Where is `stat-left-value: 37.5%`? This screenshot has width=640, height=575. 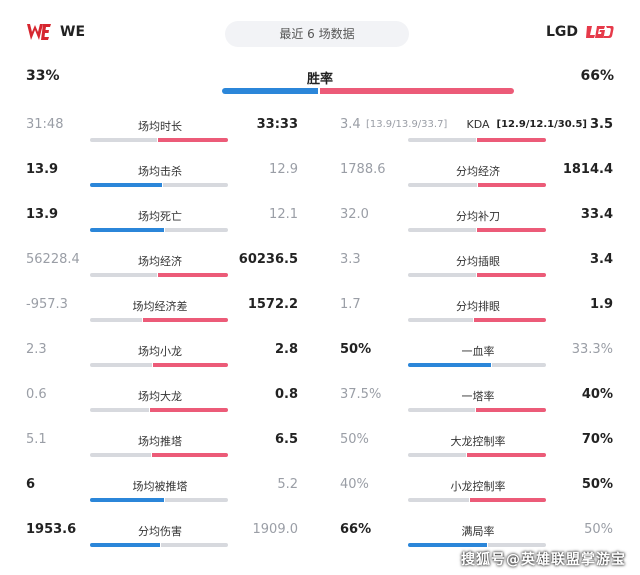 stat-left-value: 37.5% is located at coordinates (361, 394).